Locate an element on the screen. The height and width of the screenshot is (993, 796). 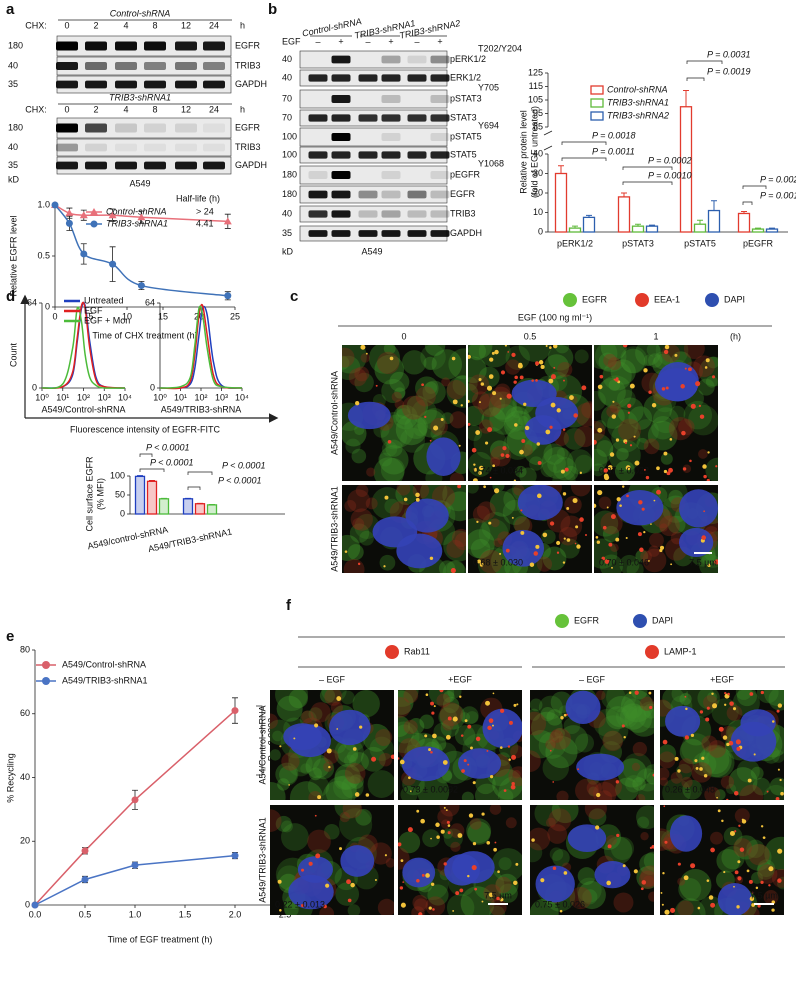
y-tick-label: 125 is located at coordinates (535, 72).